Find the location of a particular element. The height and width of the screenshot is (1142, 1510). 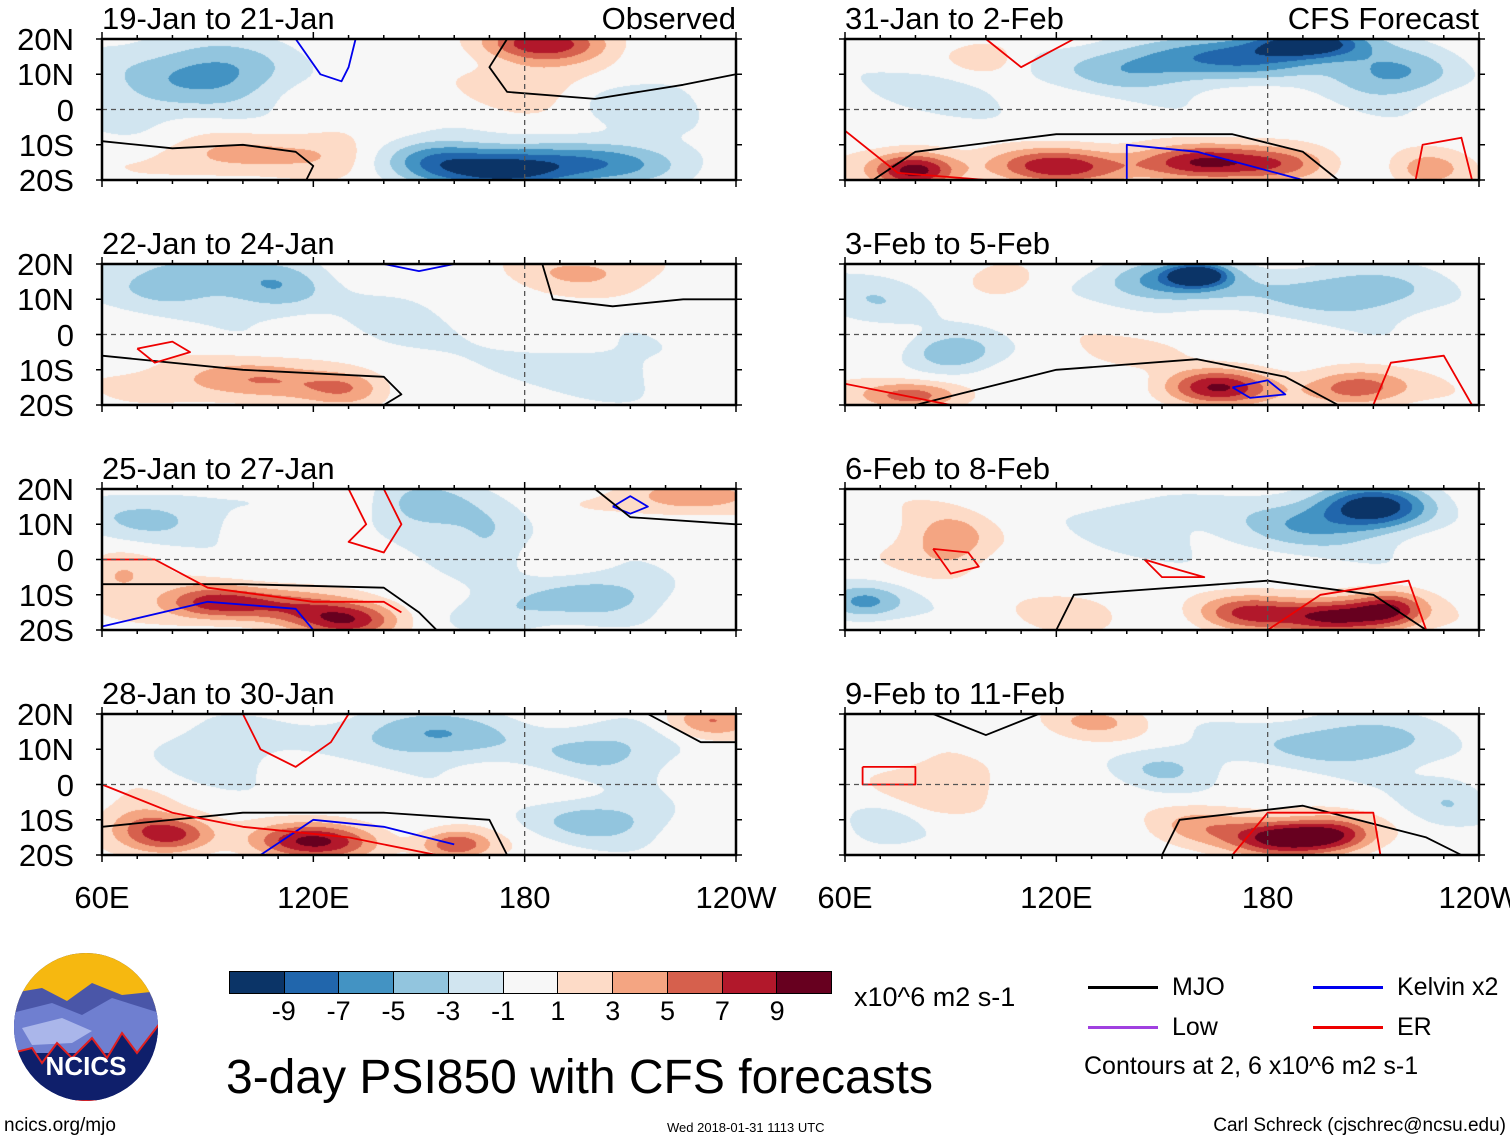

colorbar-tick-label: 7 is located at coordinates (722, 1011).